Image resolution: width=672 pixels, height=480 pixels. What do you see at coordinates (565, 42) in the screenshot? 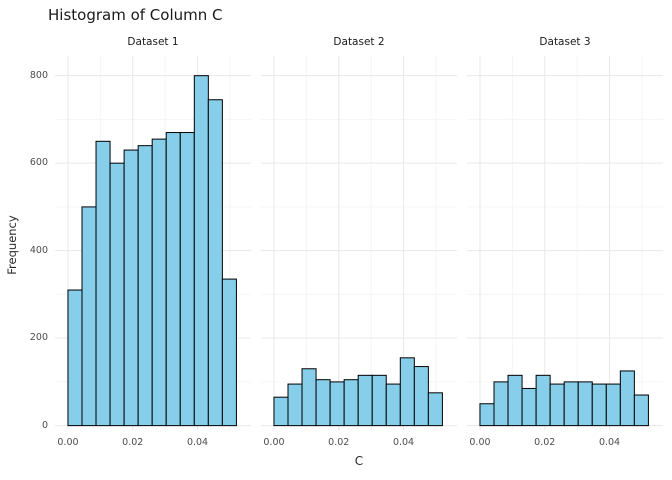
I see `facet-strip-label: Dataset 3` at bounding box center [565, 42].